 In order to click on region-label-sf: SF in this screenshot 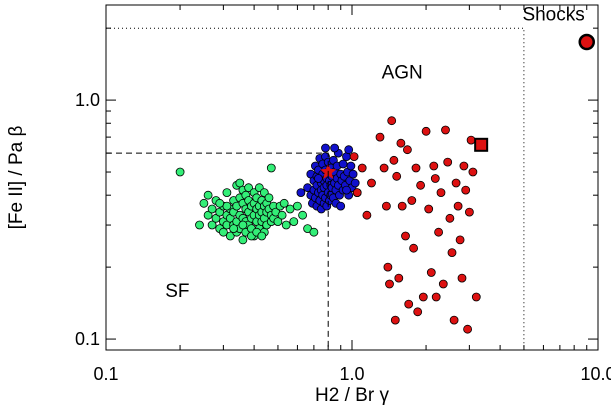, I will do `click(177, 291)`.